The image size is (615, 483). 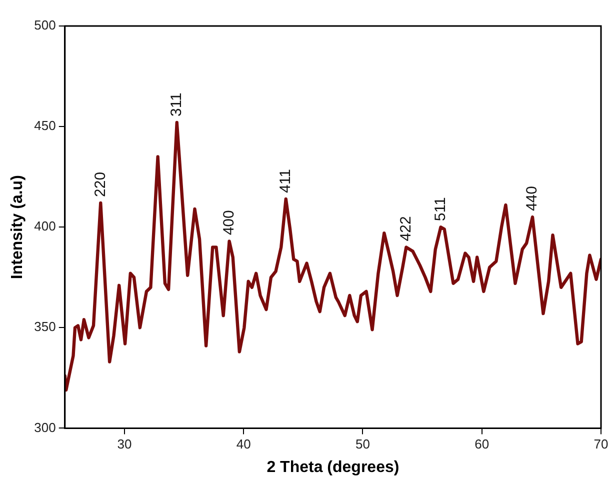 I want to click on y-tick-label: 500, so click(x=45, y=25).